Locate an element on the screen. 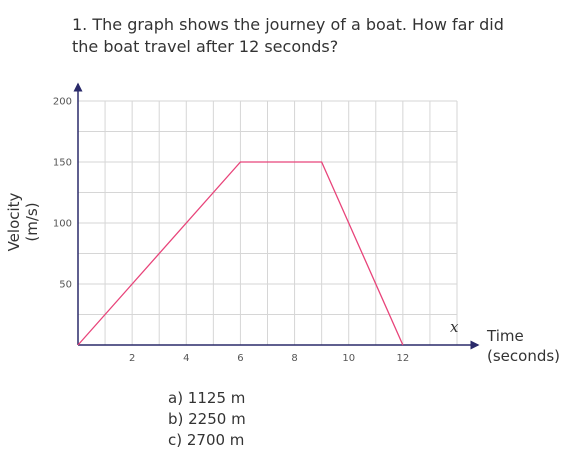 The height and width of the screenshot is (464, 570). answer-option-b: b) 2250 m is located at coordinates (207, 419).